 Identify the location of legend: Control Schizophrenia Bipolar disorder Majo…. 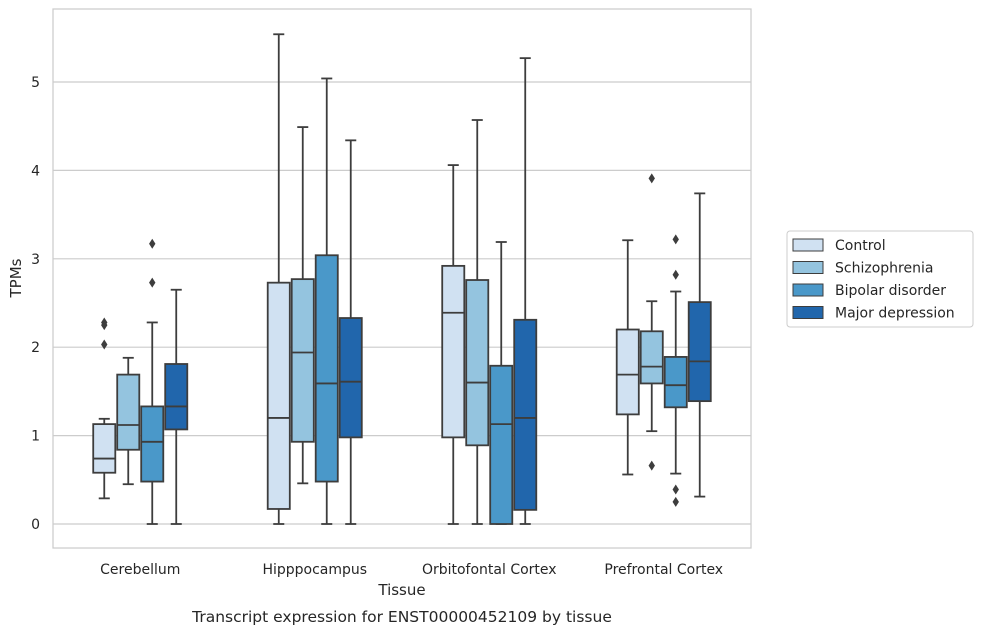
(880, 279).